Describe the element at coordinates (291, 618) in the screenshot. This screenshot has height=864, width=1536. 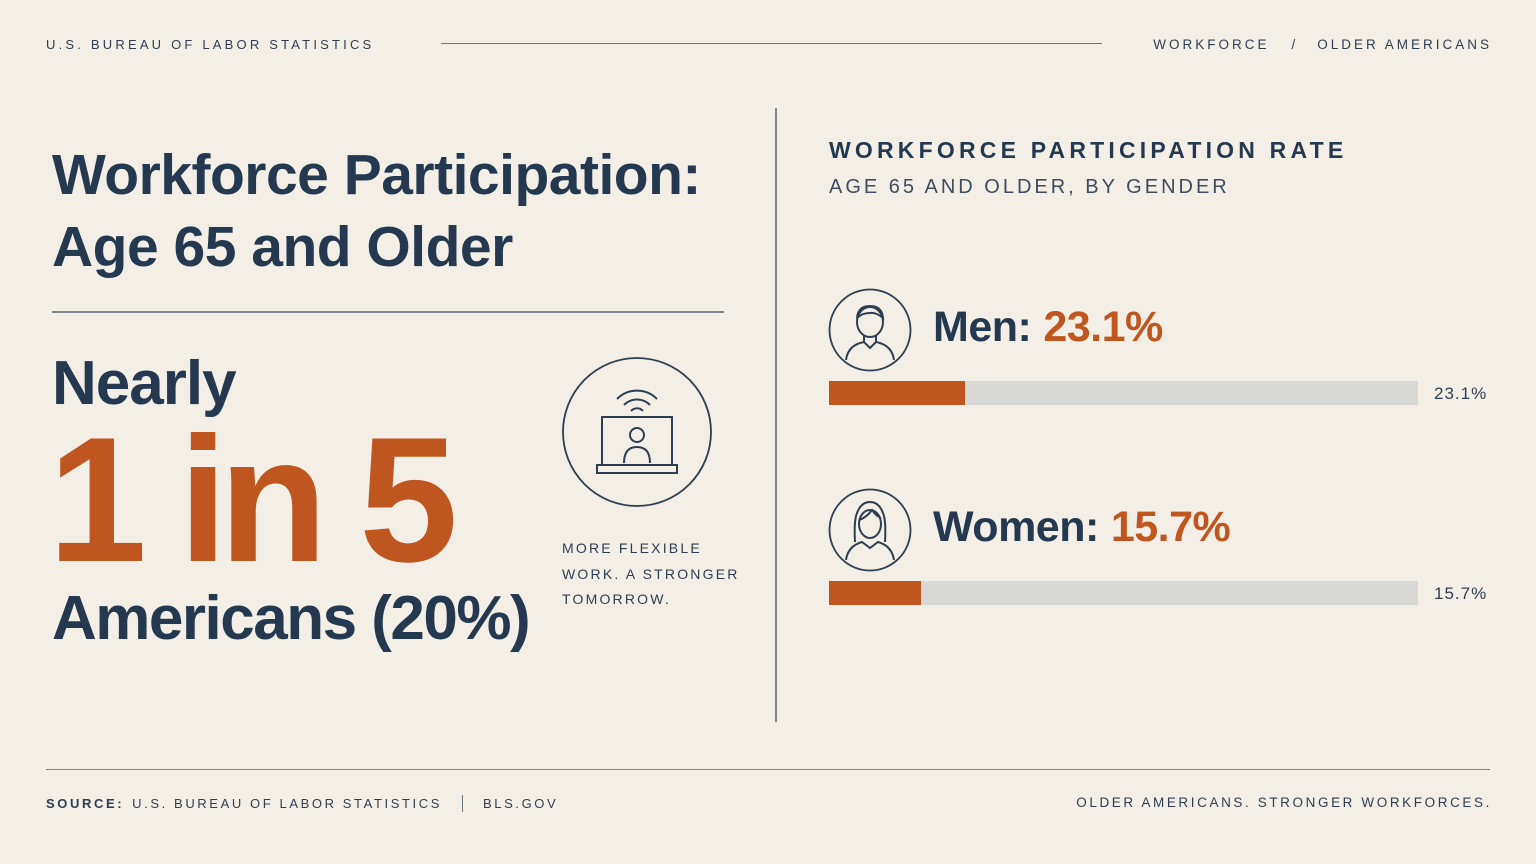
I see `stat-suffix: Americans (20%)` at that location.